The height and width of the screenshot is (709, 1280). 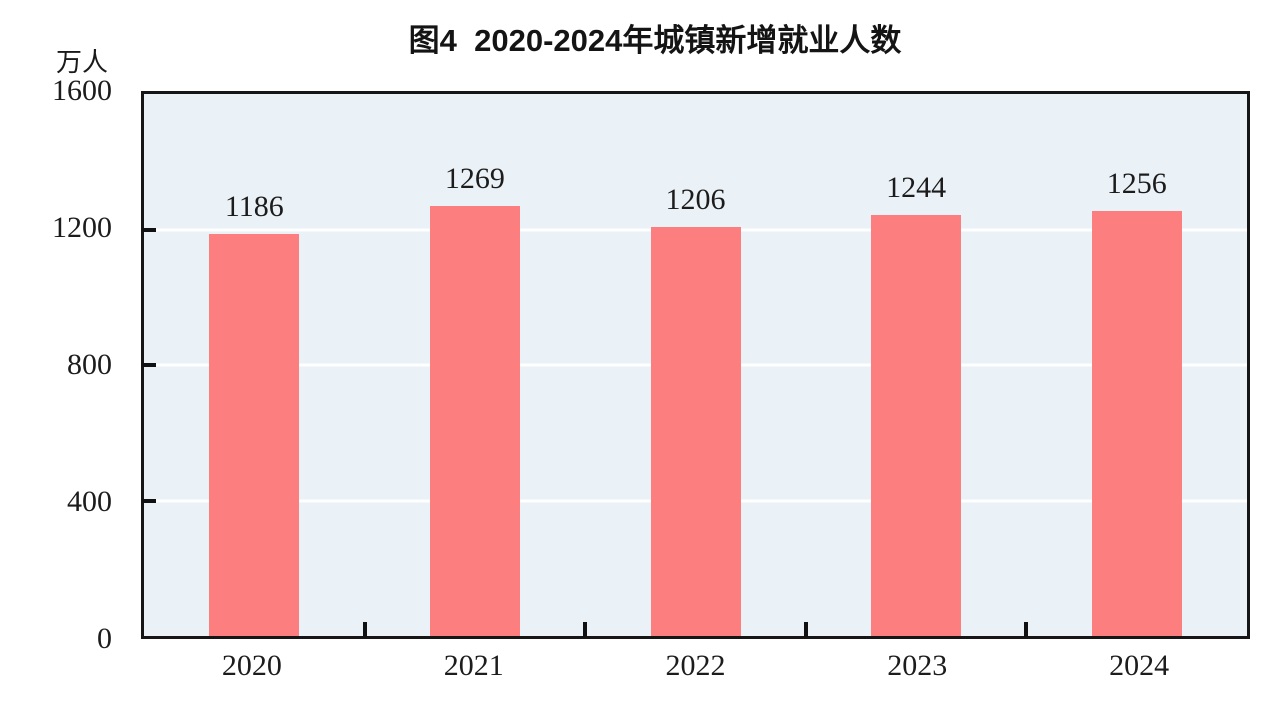 What do you see at coordinates (104, 638) in the screenshot?
I see `y-axis-tick-label: 0` at bounding box center [104, 638].